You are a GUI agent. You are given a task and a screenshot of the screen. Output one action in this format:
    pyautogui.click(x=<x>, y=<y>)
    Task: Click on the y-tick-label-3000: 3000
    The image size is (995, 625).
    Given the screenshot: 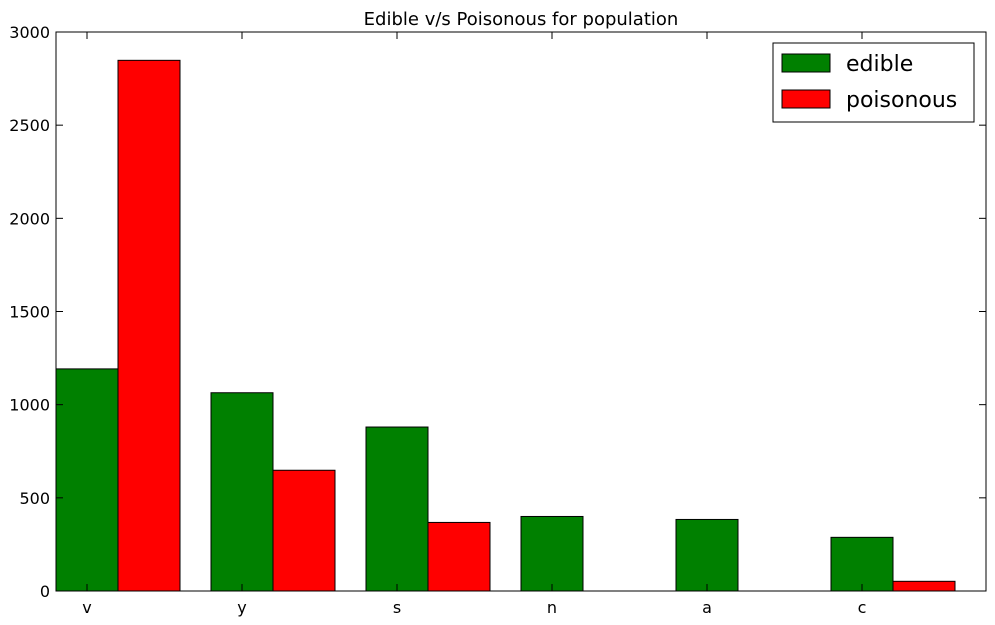 What is the action you would take?
    pyautogui.click(x=29, y=32)
    